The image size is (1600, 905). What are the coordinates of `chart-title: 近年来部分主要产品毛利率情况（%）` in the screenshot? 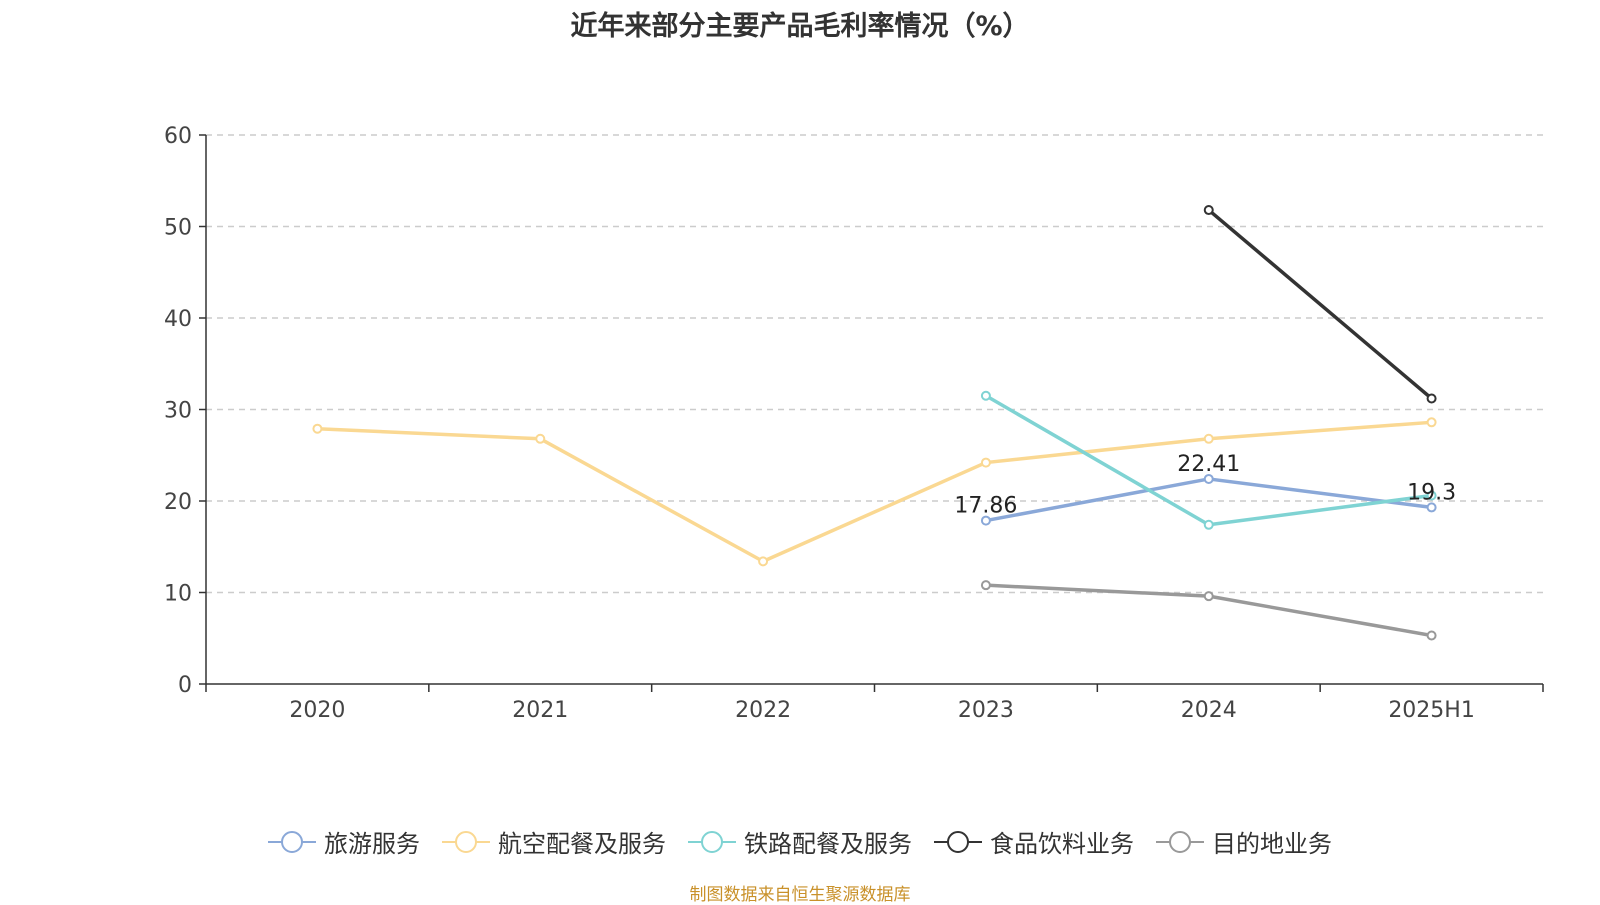 It's located at (800, 26).